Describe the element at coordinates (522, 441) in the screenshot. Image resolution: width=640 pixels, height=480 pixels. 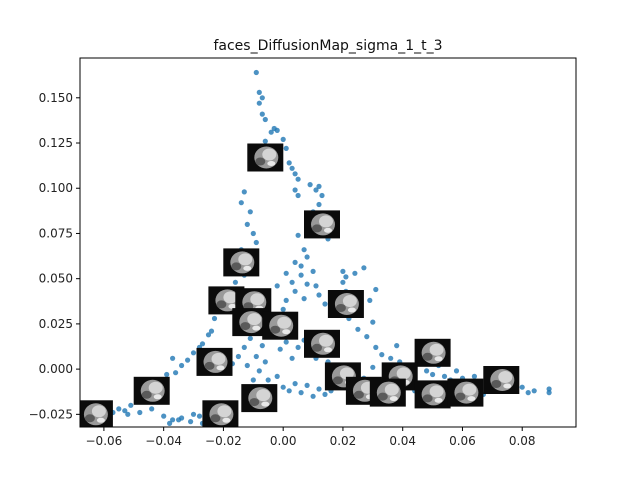
I see `x-tick-label: 0.08` at that location.